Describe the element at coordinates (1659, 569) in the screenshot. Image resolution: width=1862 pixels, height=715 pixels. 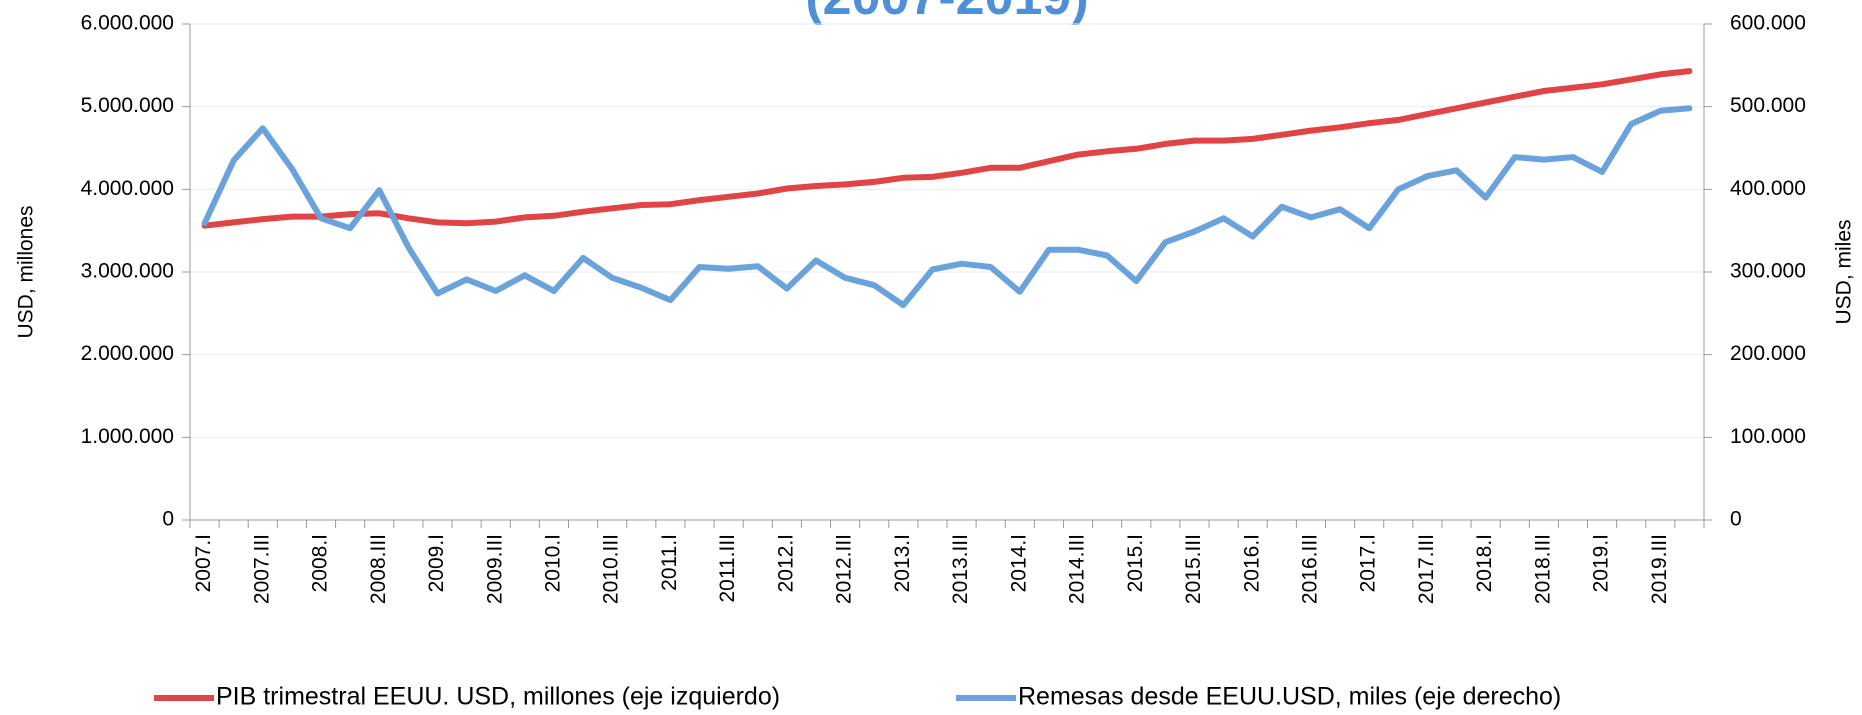
I see `x-tick-label: 2019.III` at that location.